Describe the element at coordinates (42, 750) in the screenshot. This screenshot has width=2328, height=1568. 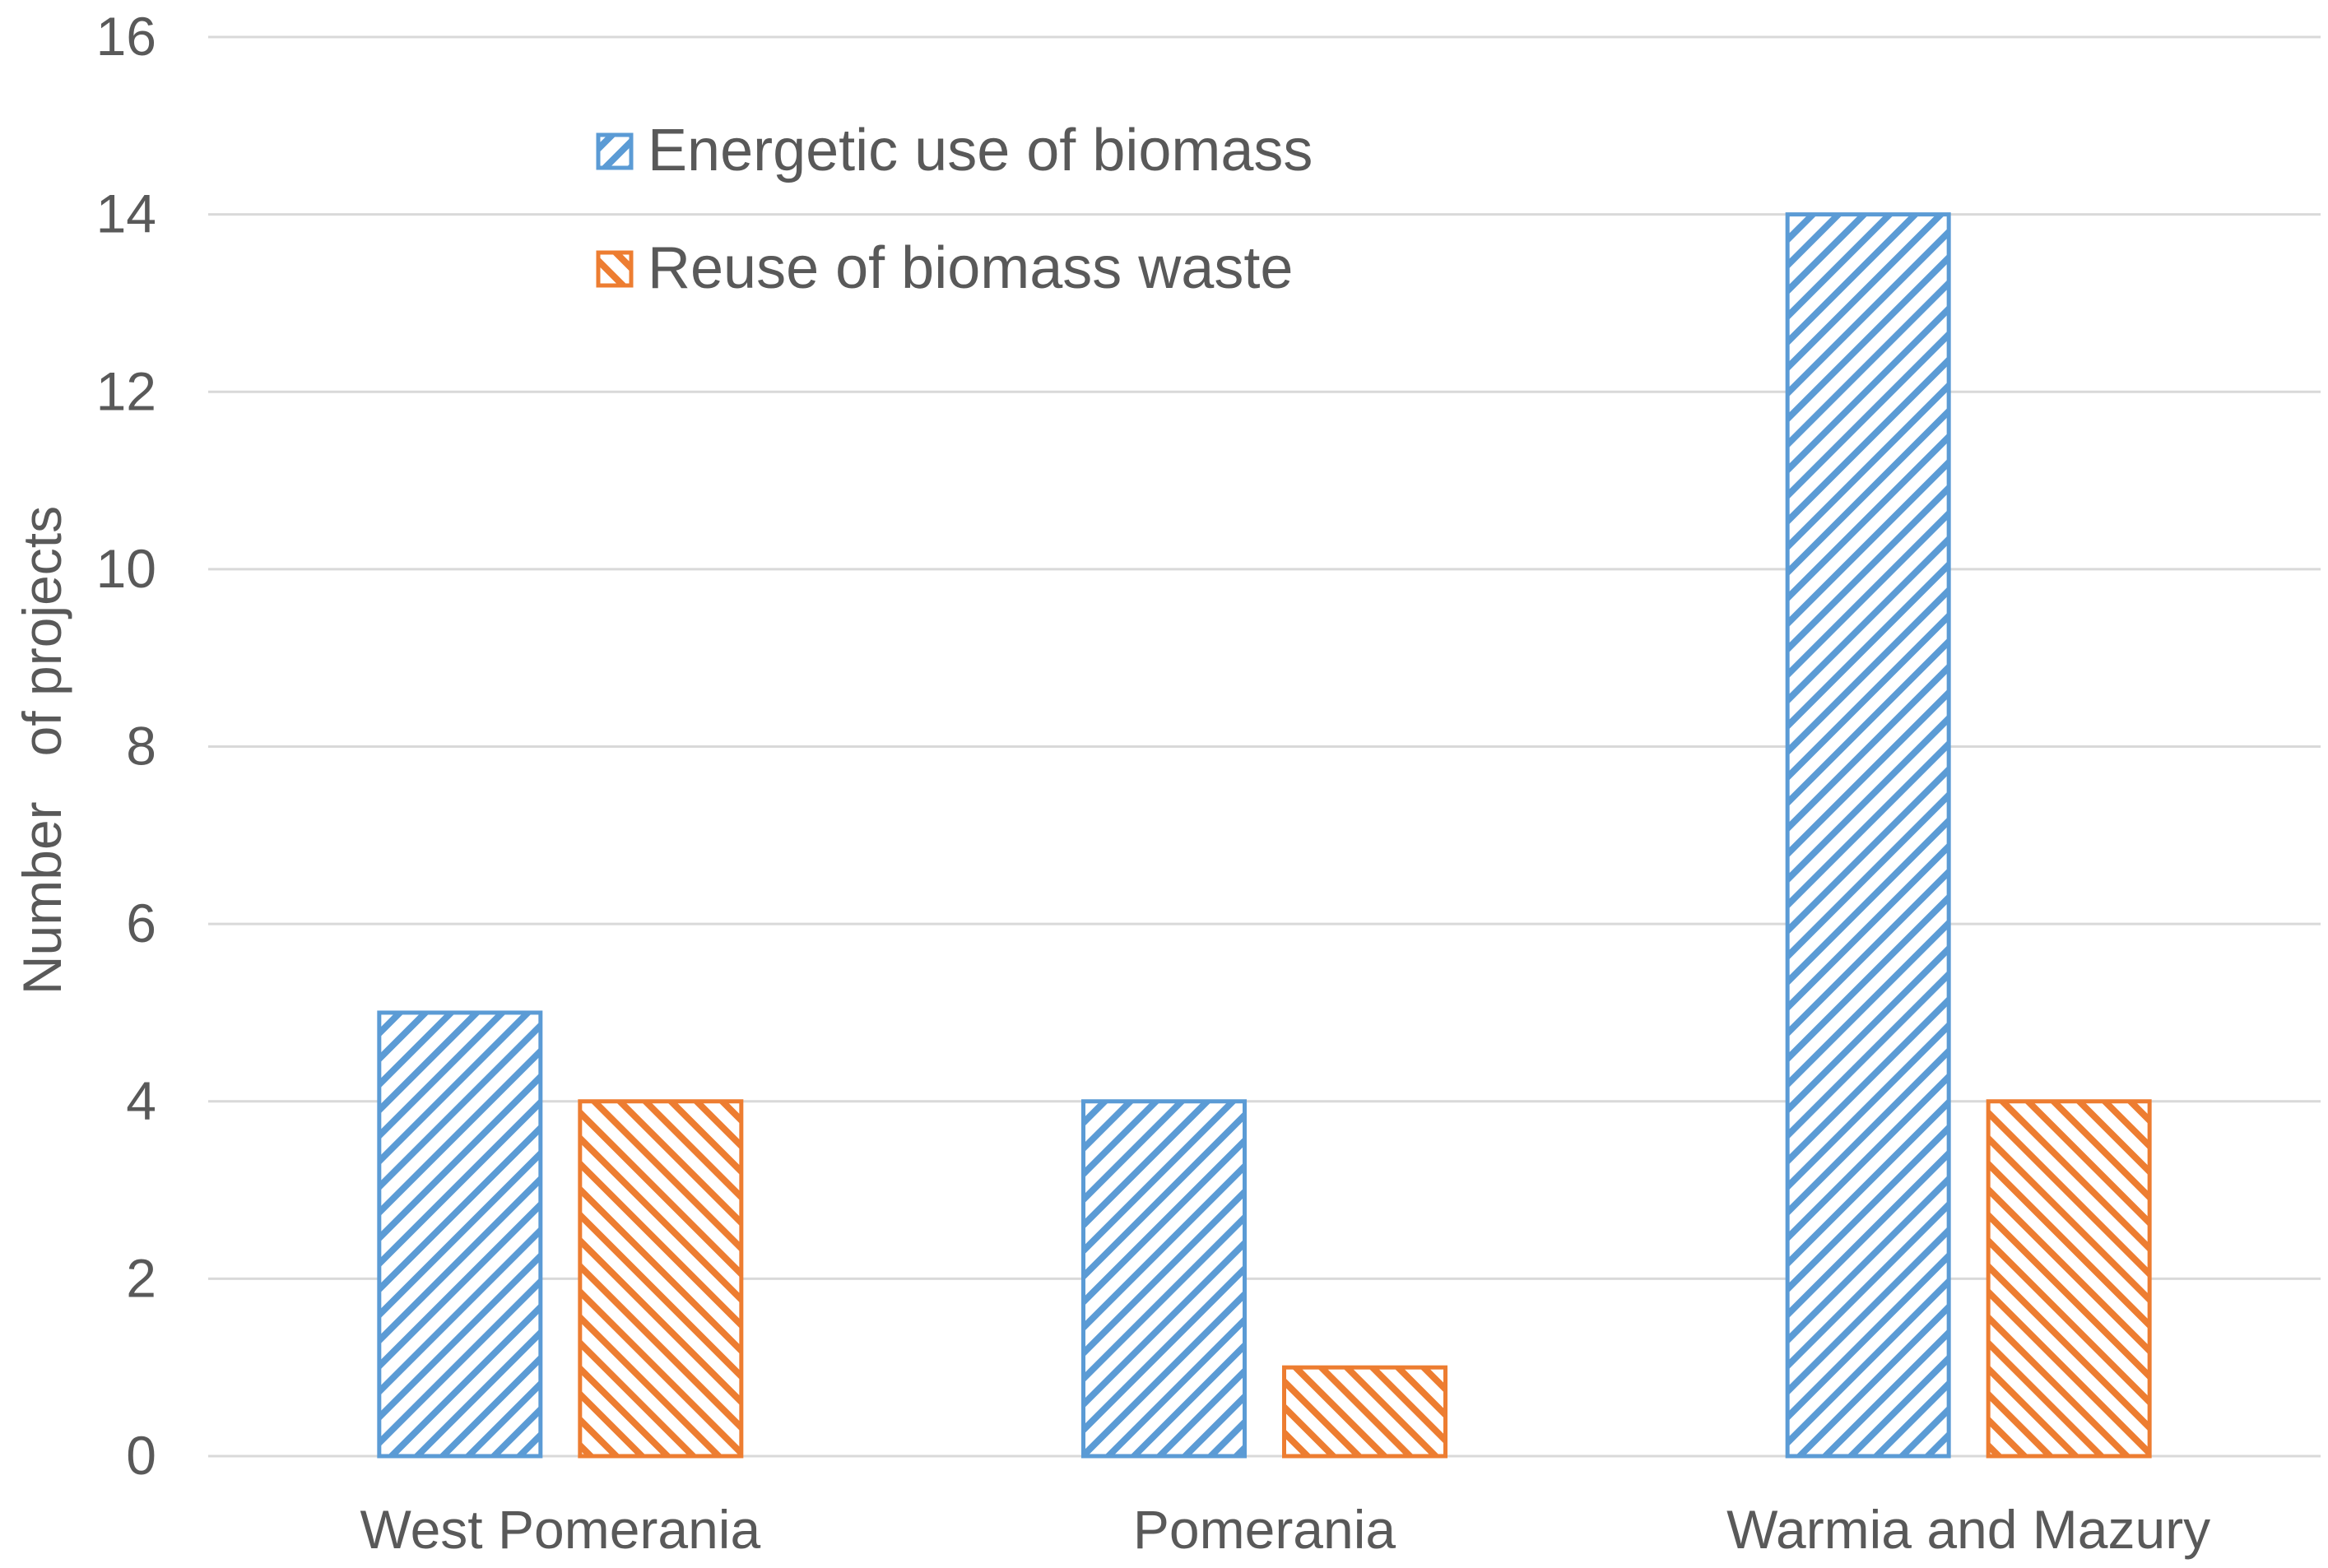
I see `y-axis-label: Number of projects` at that location.